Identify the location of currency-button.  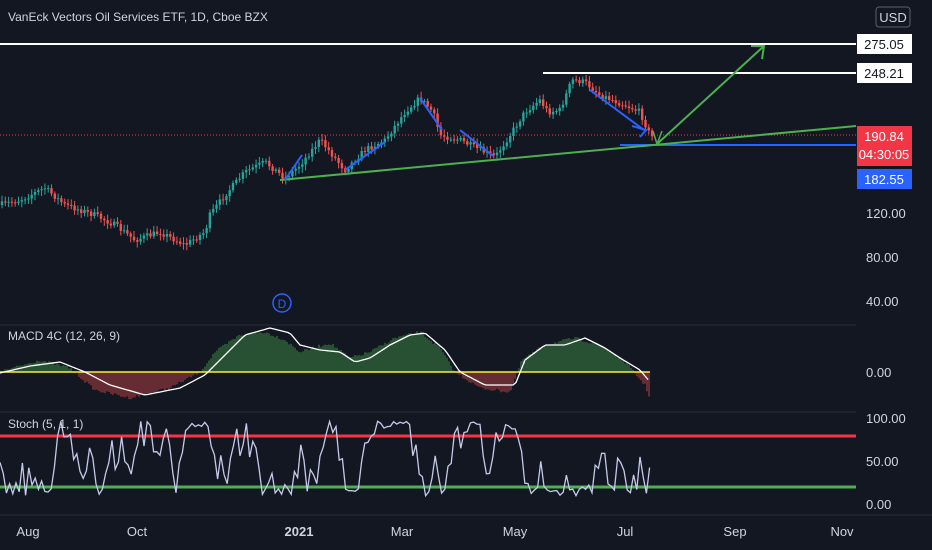
(893, 17).